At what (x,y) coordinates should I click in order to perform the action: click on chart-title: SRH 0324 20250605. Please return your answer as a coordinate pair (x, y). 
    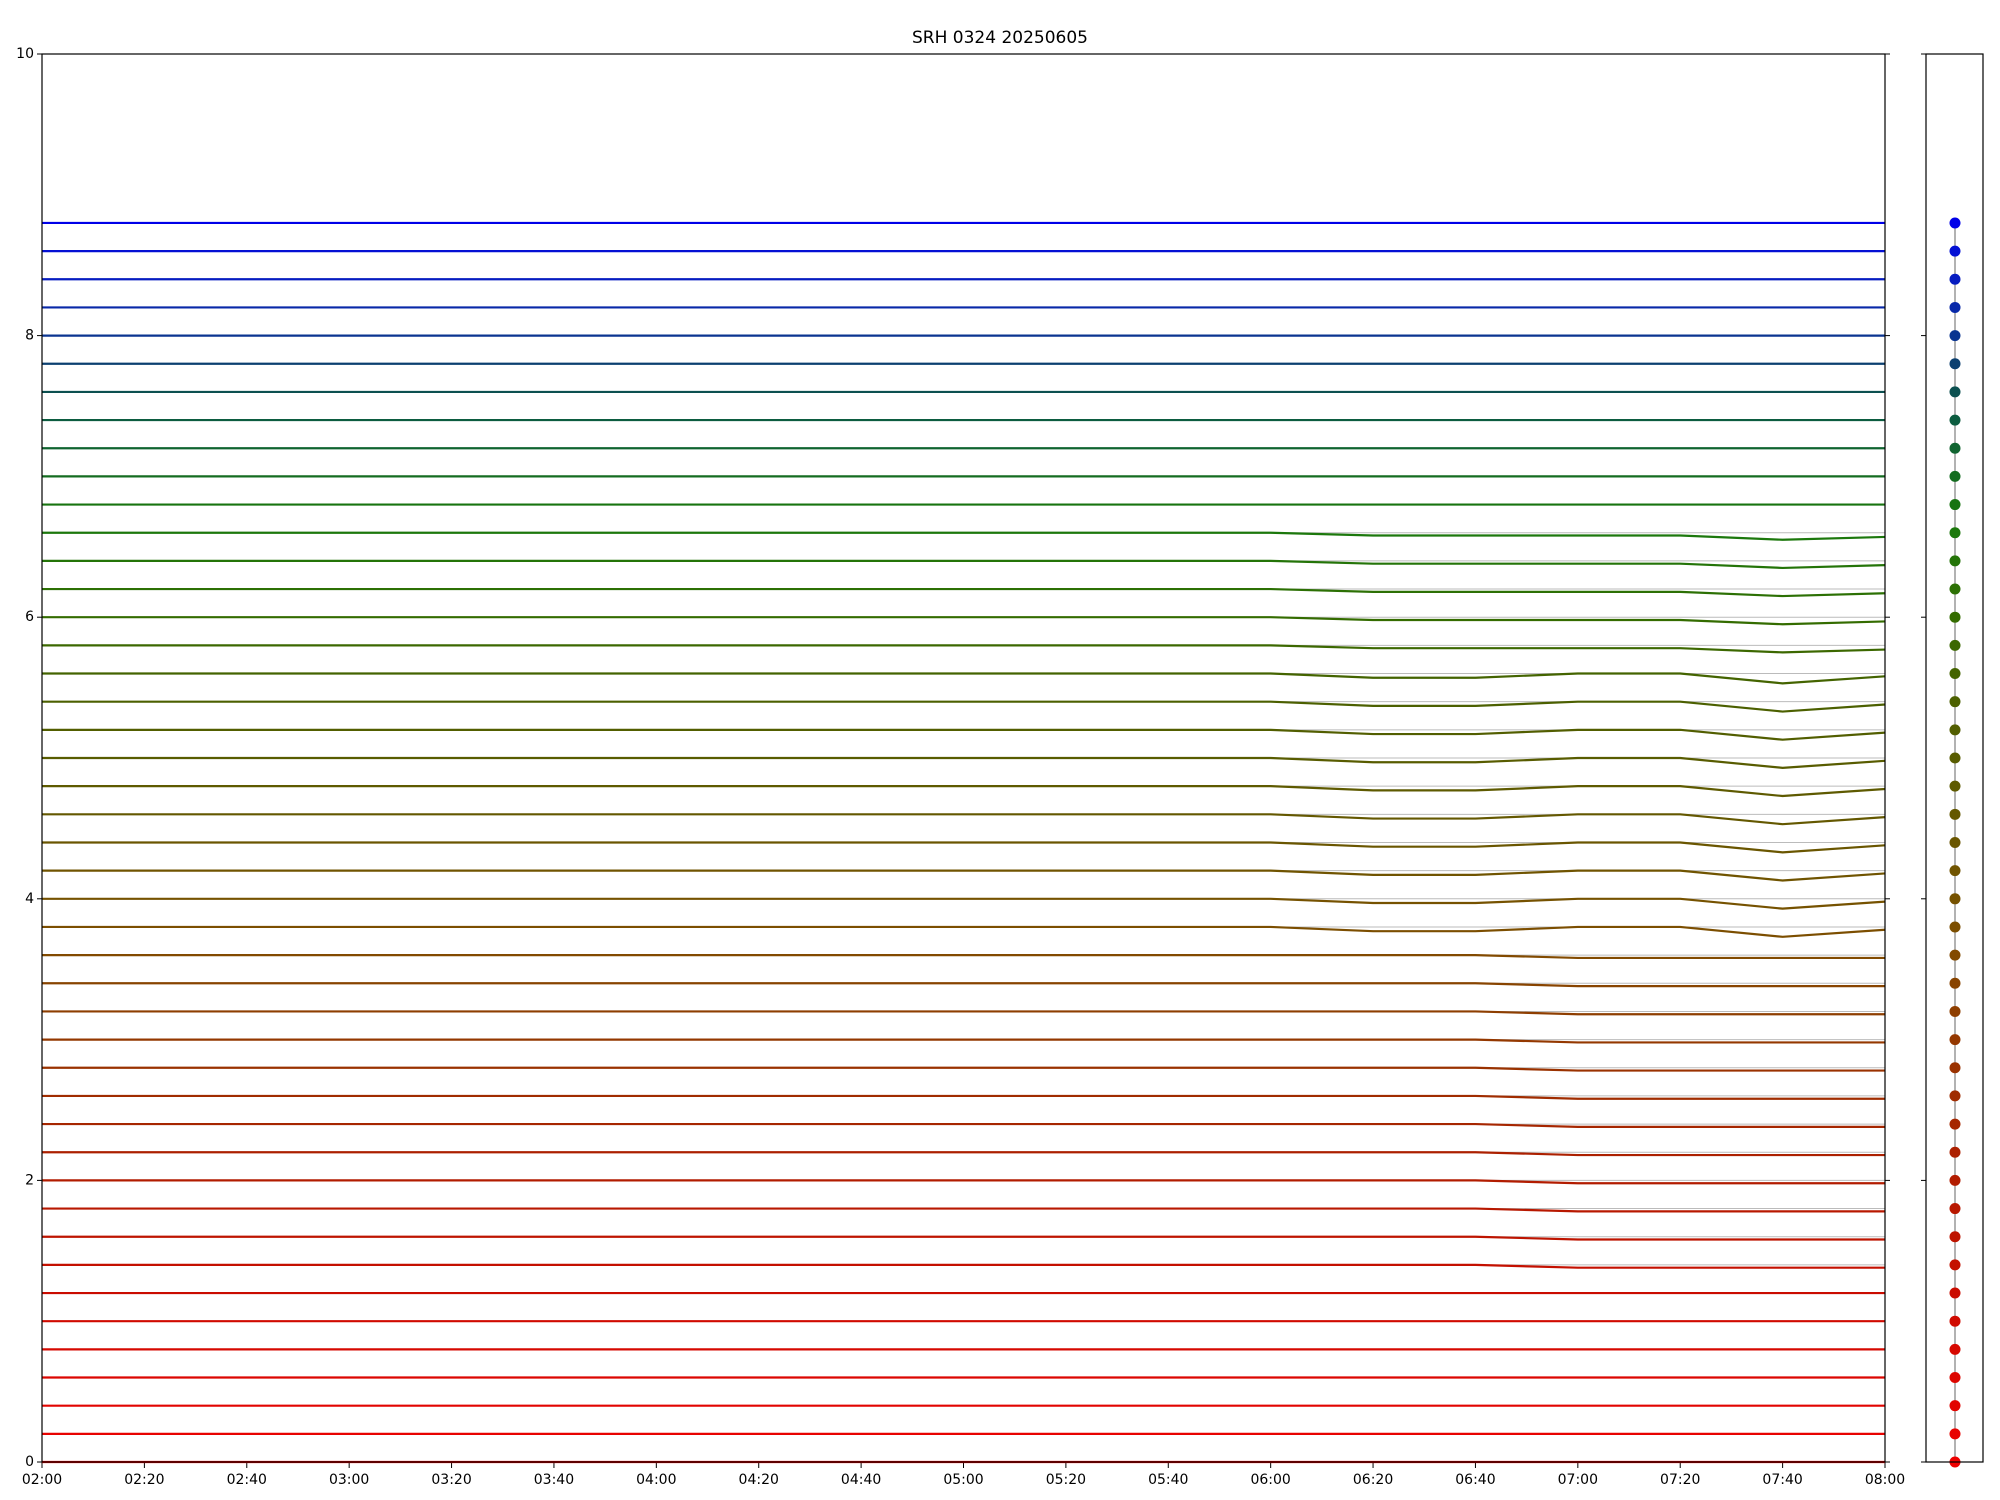
    Looking at the image, I should click on (1000, 38).